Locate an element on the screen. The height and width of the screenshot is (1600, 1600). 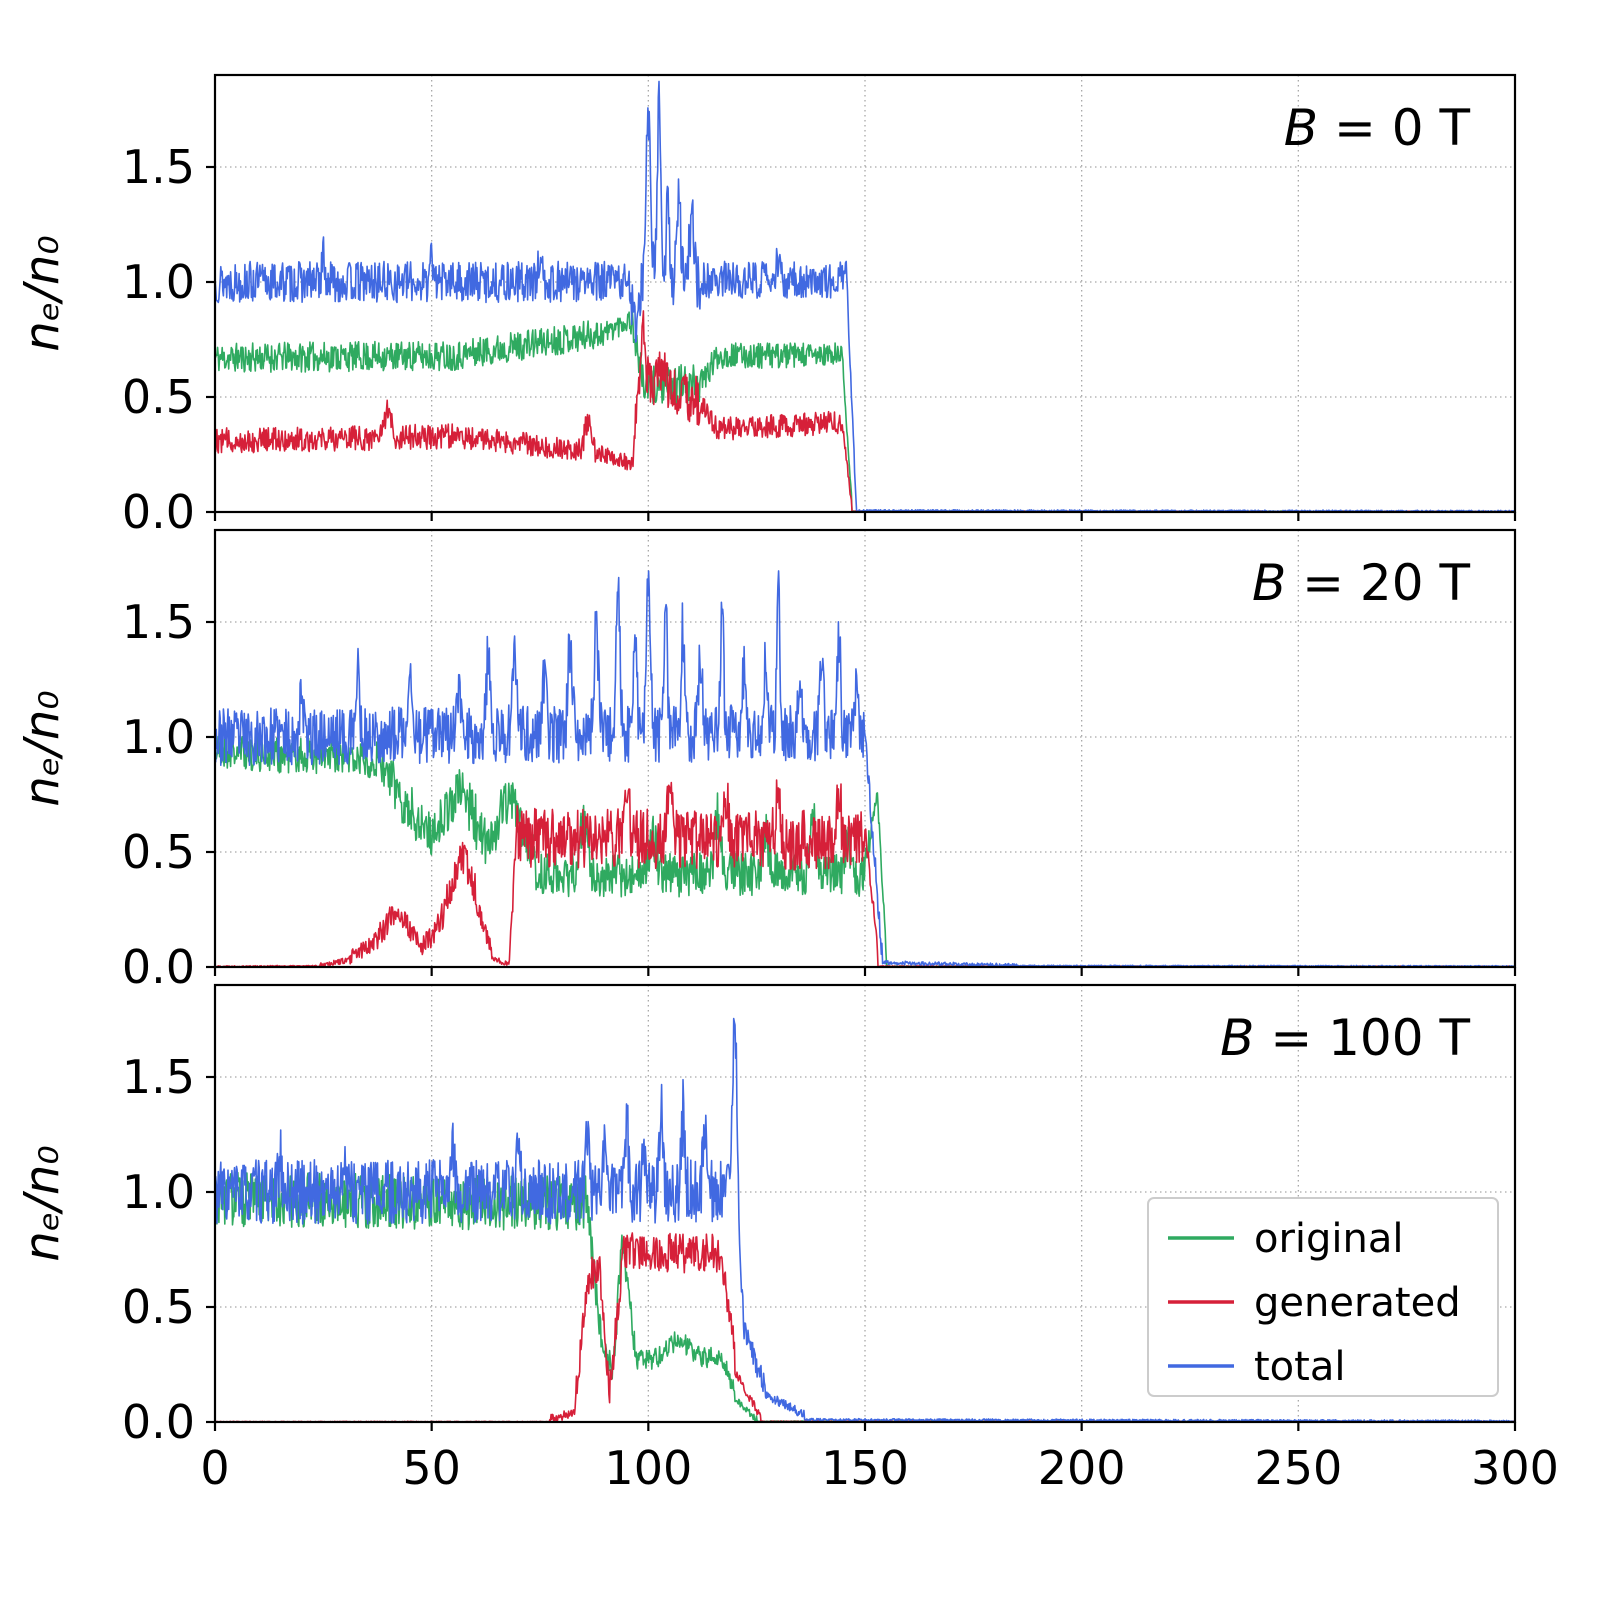
x-tick-label: 200 is located at coordinates (1082, 1468).